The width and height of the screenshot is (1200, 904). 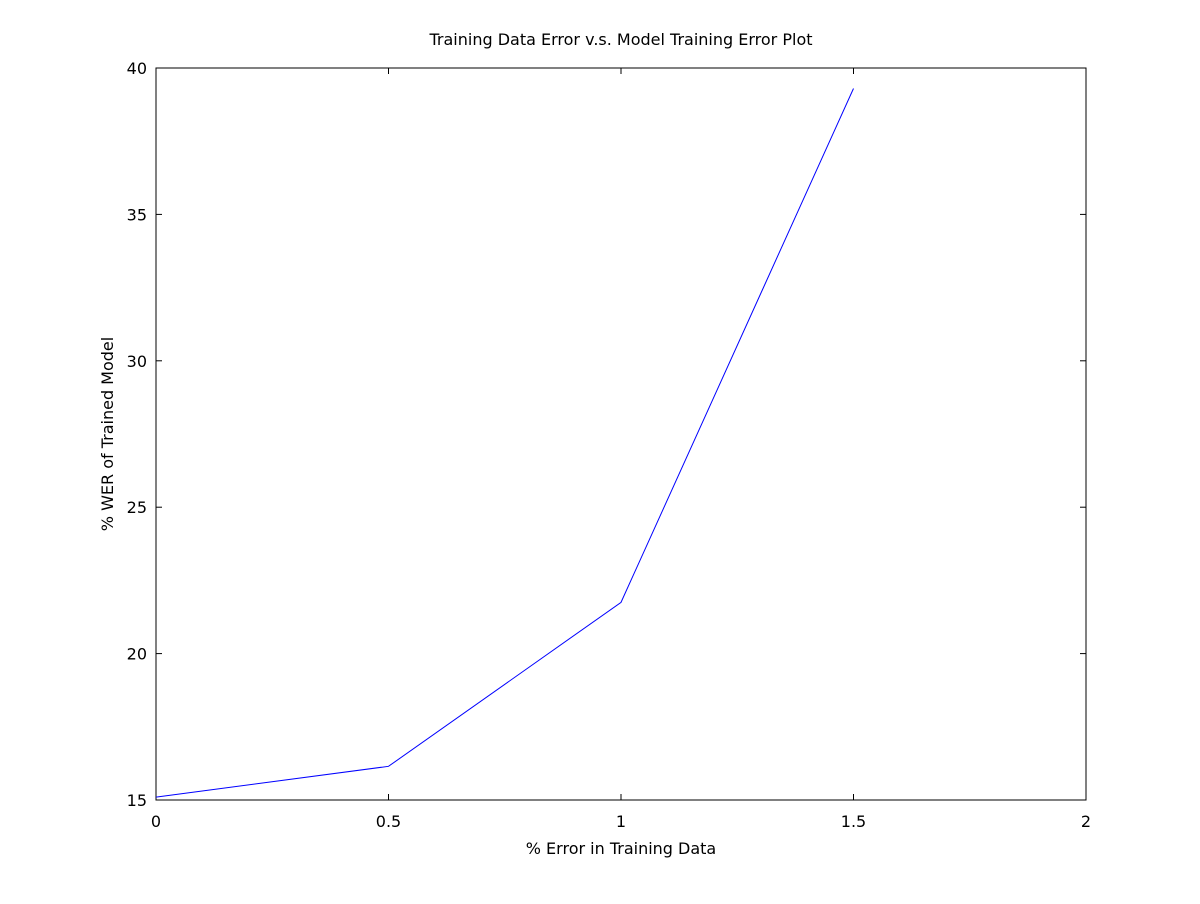 What do you see at coordinates (137, 800) in the screenshot?
I see `y-tick-label: 15` at bounding box center [137, 800].